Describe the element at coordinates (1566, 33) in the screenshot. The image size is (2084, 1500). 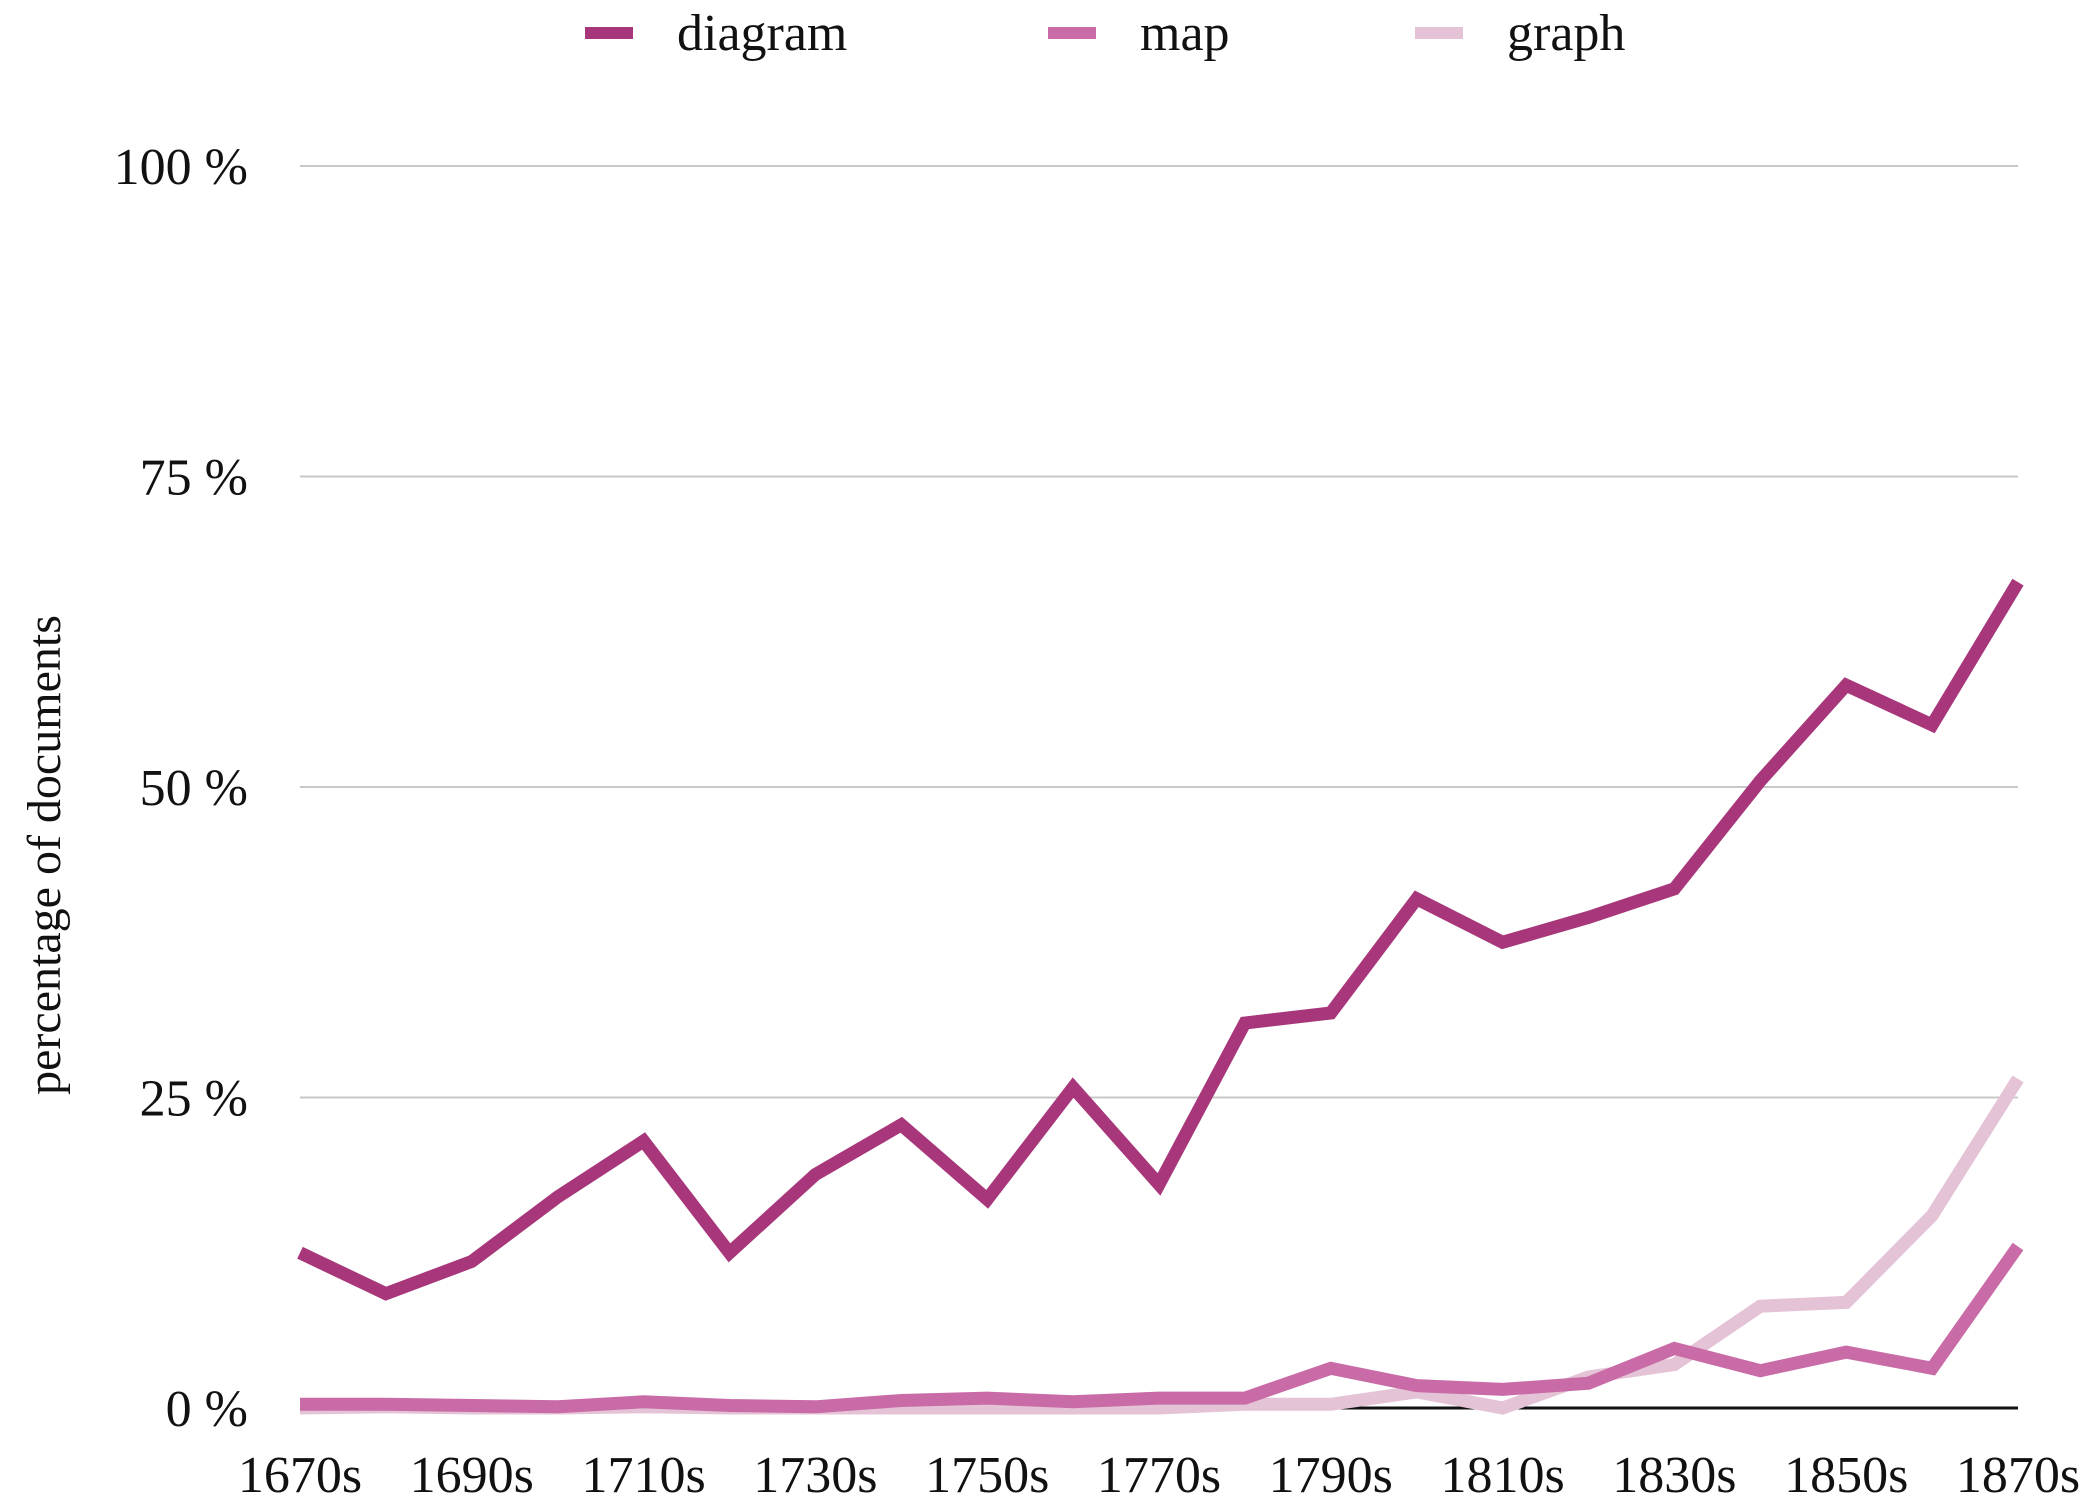
I see `legend-label-graph: graph` at that location.